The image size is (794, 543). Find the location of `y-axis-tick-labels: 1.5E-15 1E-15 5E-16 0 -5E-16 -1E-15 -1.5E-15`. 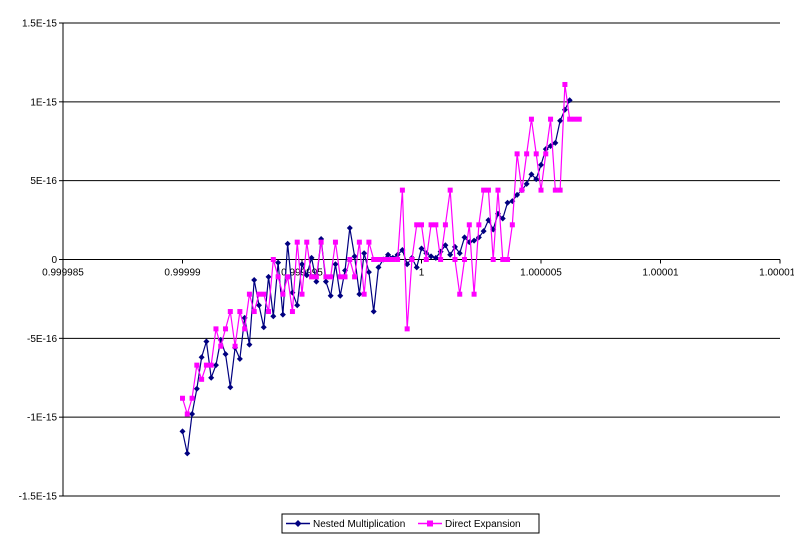

y-axis-tick-labels: 1.5E-15 1E-15 5E-16 0 -5E-16 -1E-15 -1.5E-15 is located at coordinates (38, 261).